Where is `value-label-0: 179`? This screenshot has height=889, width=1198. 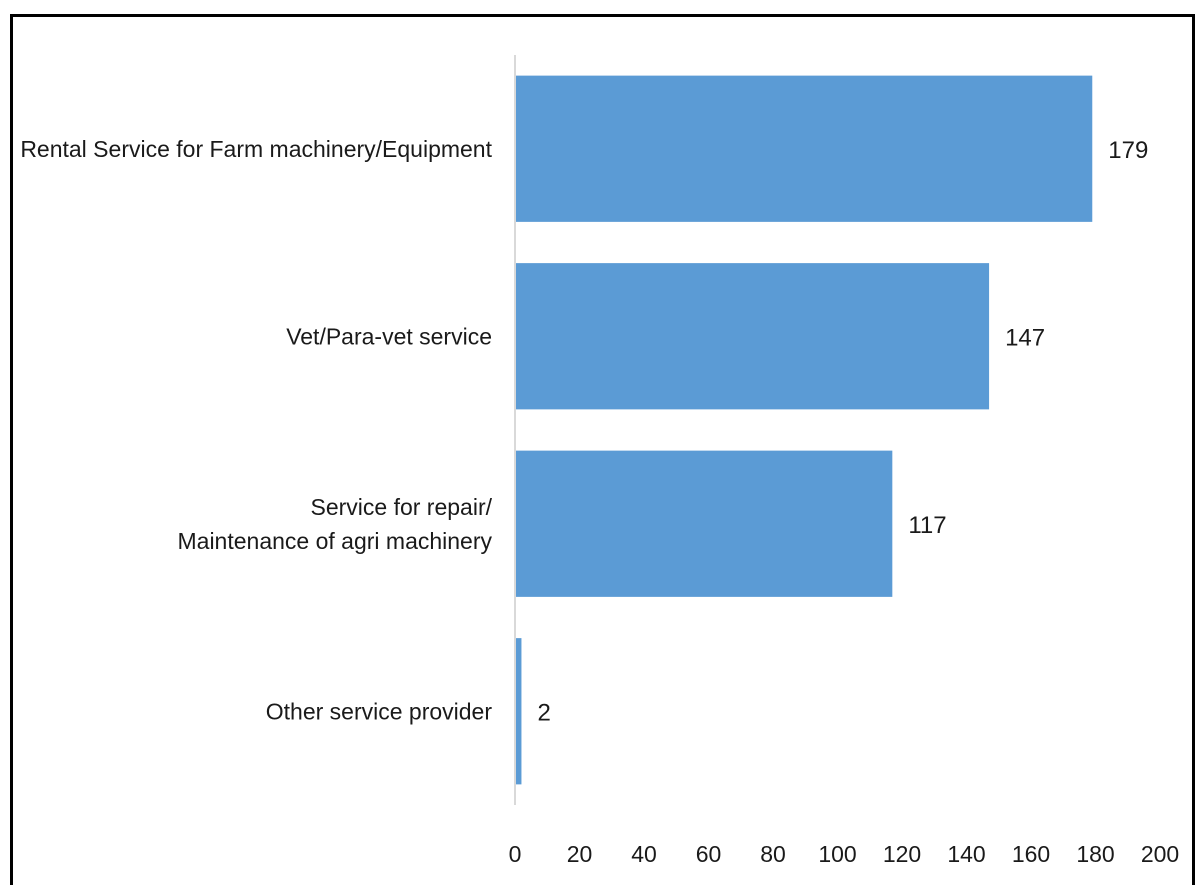 value-label-0: 179 is located at coordinates (1128, 150).